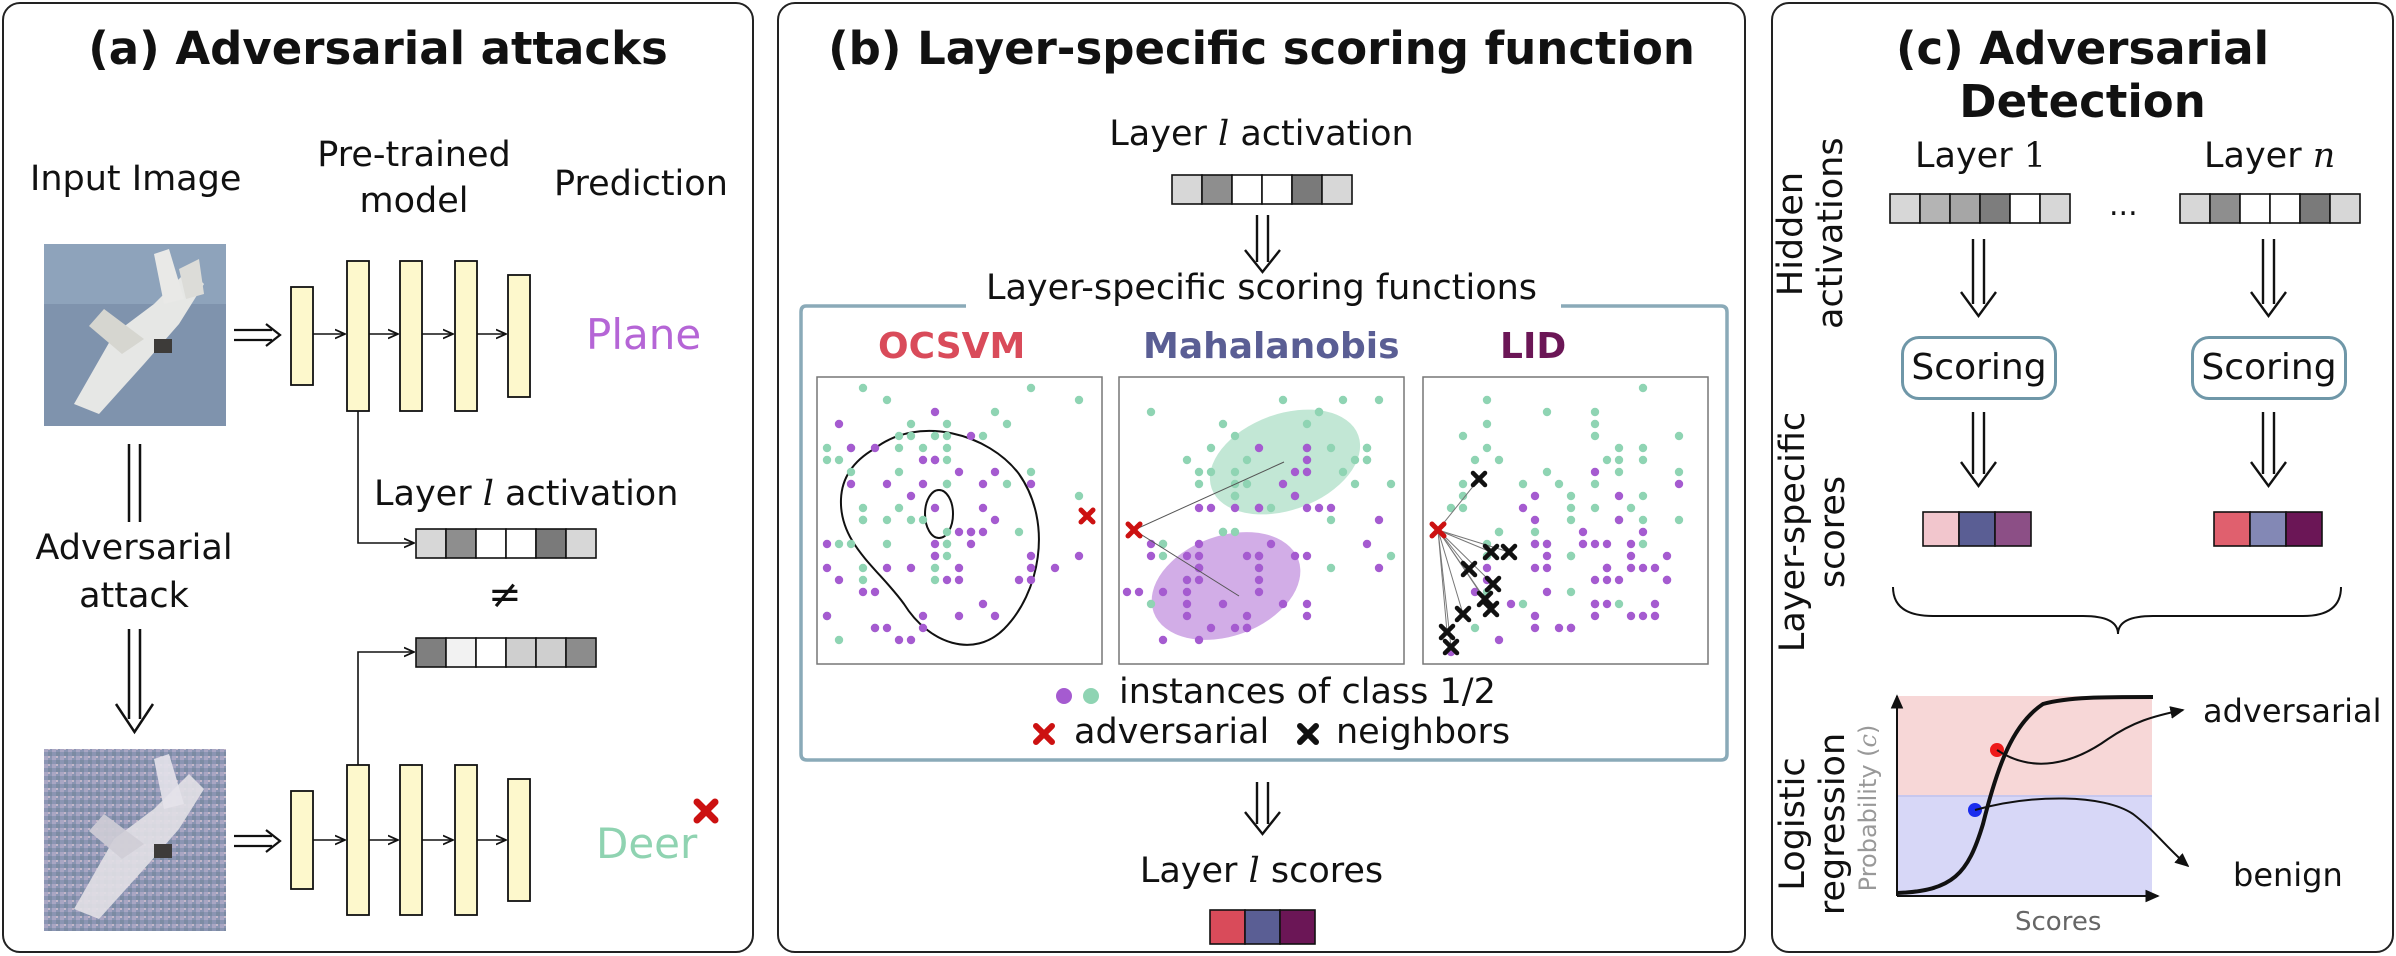 This screenshot has width=2396, height=956. What do you see at coordinates (647, 843) in the screenshot?
I see `deer-prediction: Deer` at bounding box center [647, 843].